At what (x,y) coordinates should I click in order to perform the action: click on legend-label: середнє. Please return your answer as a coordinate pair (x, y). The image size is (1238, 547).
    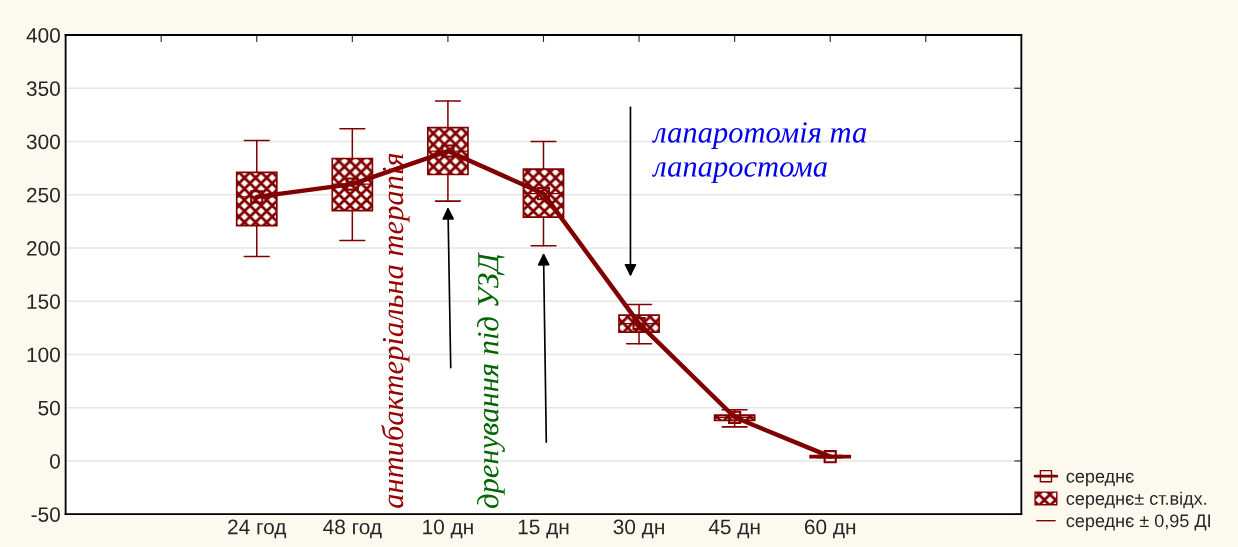
    Looking at the image, I should click on (1100, 479).